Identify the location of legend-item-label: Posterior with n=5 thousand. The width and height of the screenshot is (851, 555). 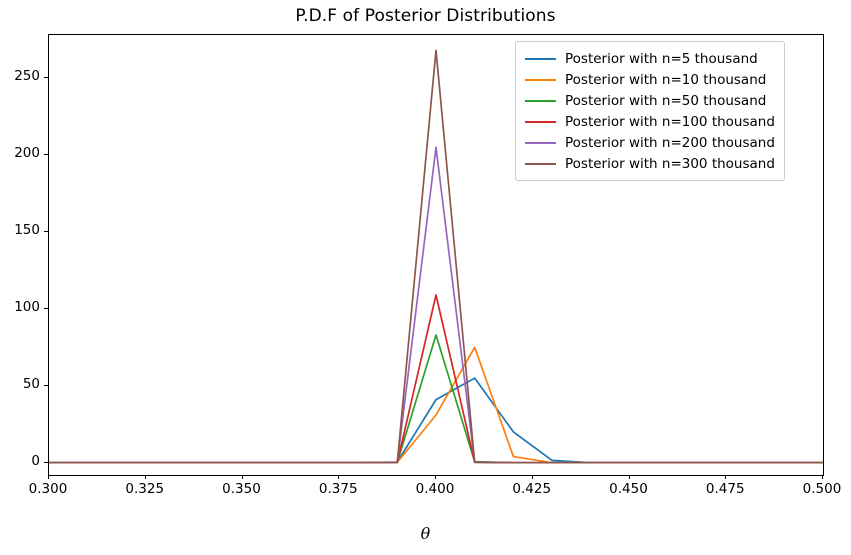
(661, 58).